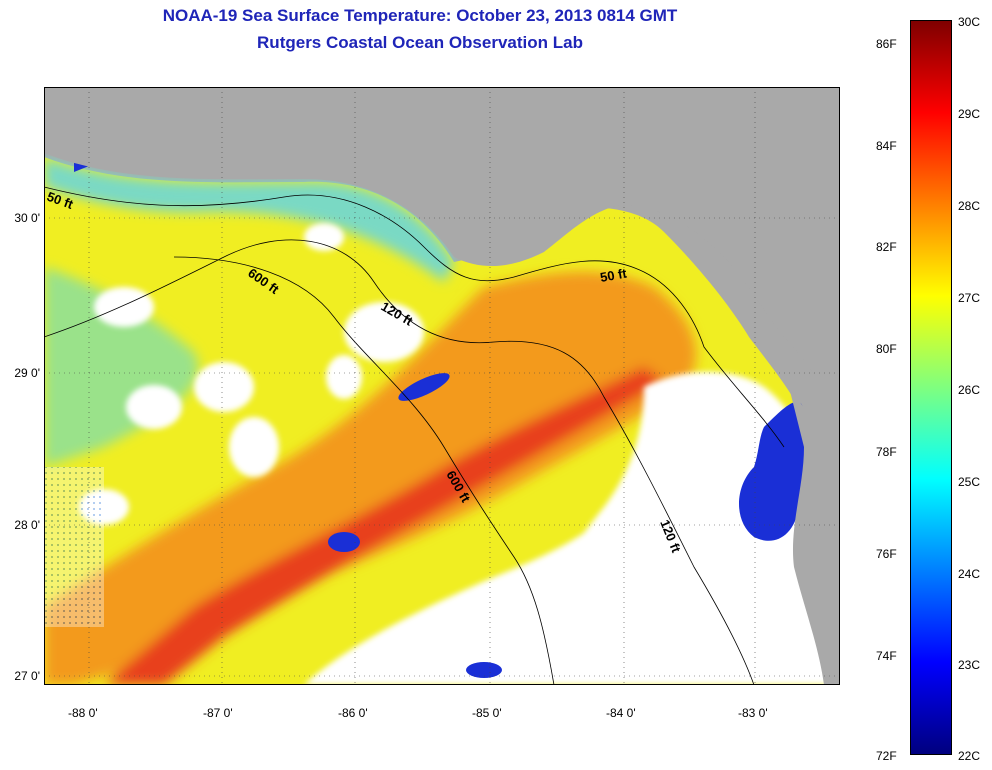  What do you see at coordinates (420, 42) in the screenshot?
I see `map-subtitle: Rutgers Coastal Ocean Observation Lab` at bounding box center [420, 42].